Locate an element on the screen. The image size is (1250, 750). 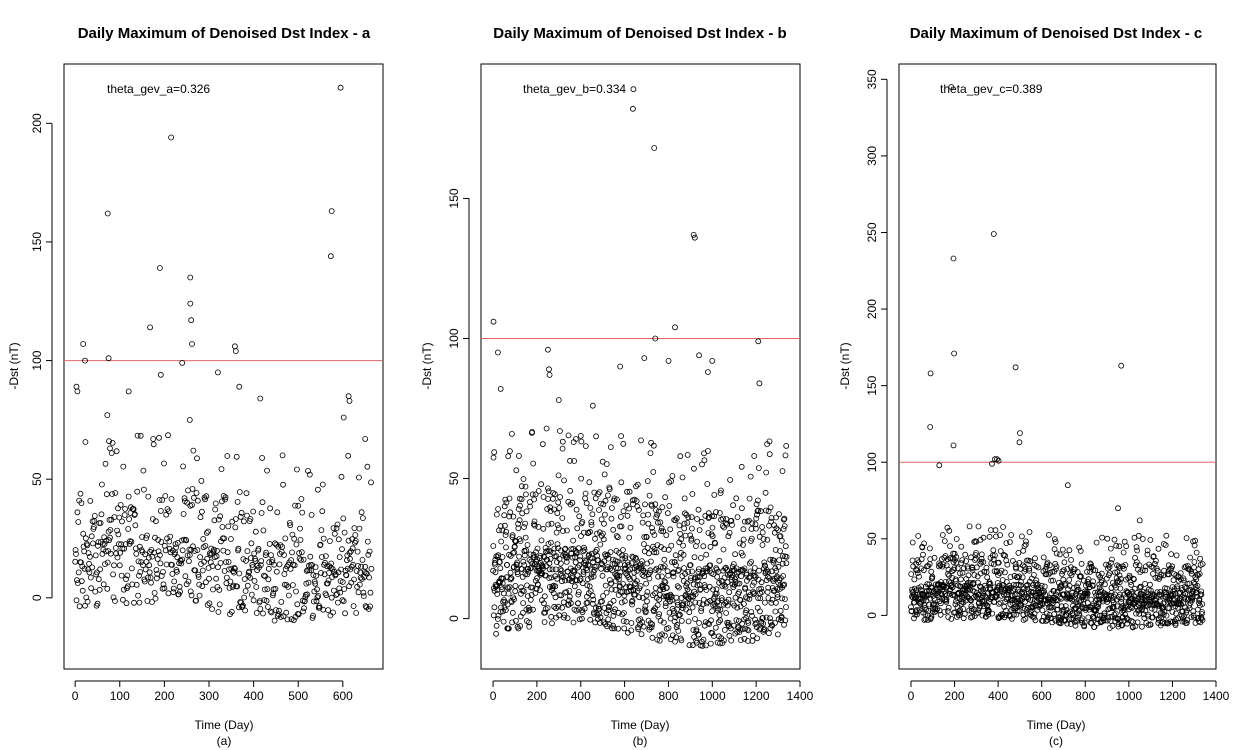
panel-c-y-tick-label: 300 is located at coordinates (872, 156).